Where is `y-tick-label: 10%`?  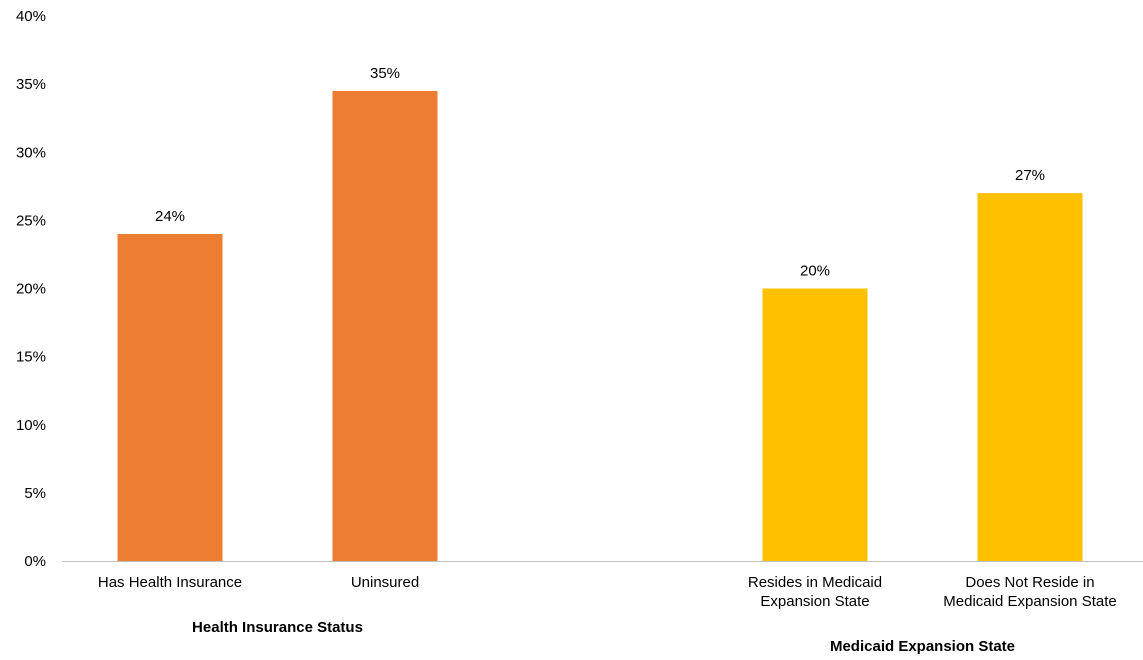
y-tick-label: 10% is located at coordinates (31, 425).